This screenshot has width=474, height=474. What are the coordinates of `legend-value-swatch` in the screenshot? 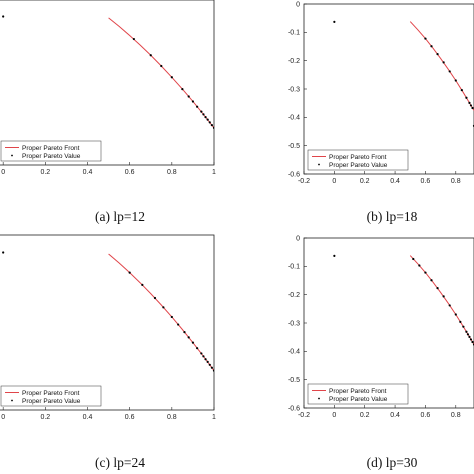 It's located at (319, 398).